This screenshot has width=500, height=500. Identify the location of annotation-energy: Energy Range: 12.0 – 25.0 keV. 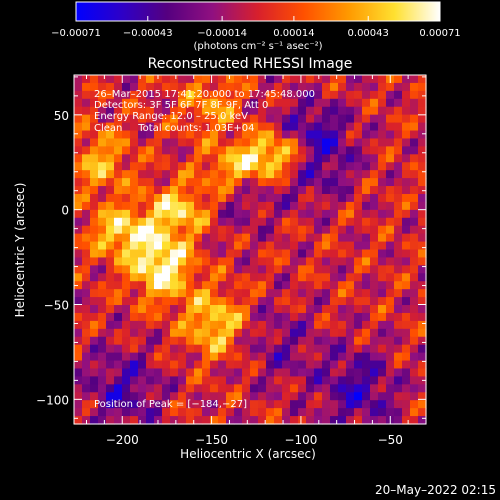
(171, 116).